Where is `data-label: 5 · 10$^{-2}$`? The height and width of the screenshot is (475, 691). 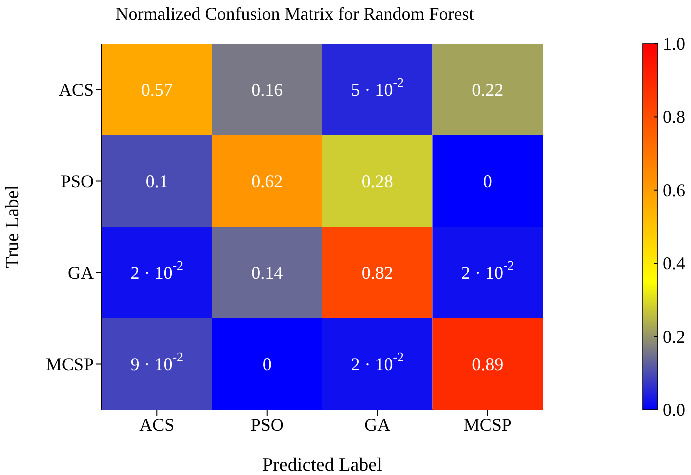 data-label: 5 · 10$^{-2}$ is located at coordinates (377, 87).